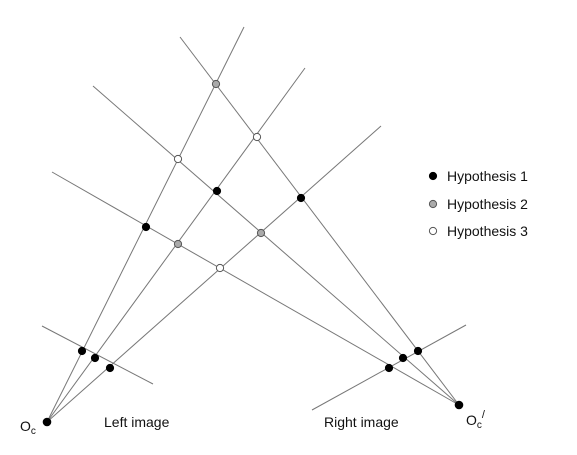  I want to click on right-image-label: Right image, so click(361, 422).